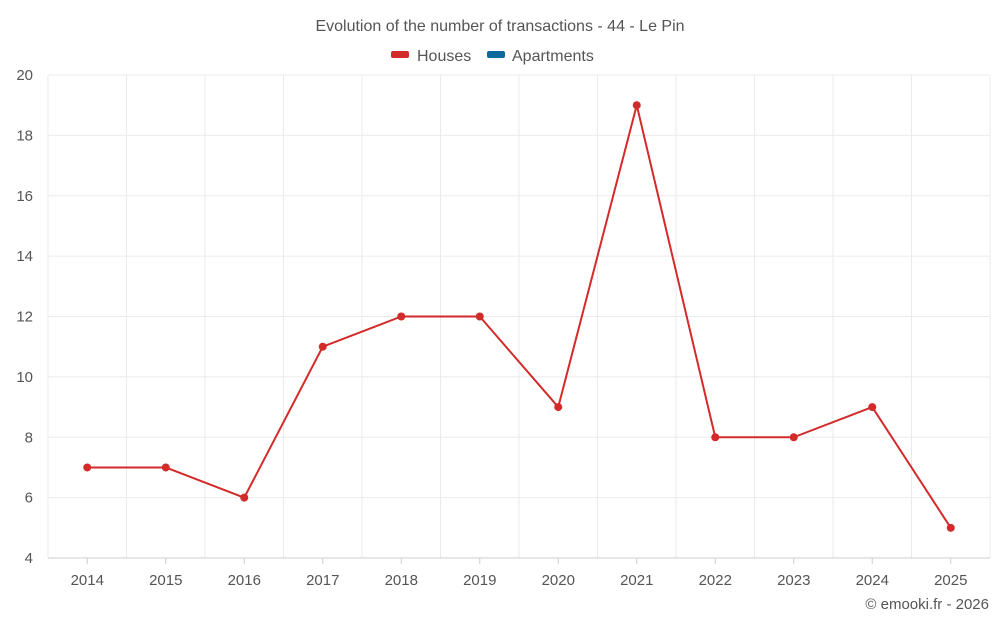 The height and width of the screenshot is (625, 1000). I want to click on x-tick-label-2025: 2025, so click(950, 580).